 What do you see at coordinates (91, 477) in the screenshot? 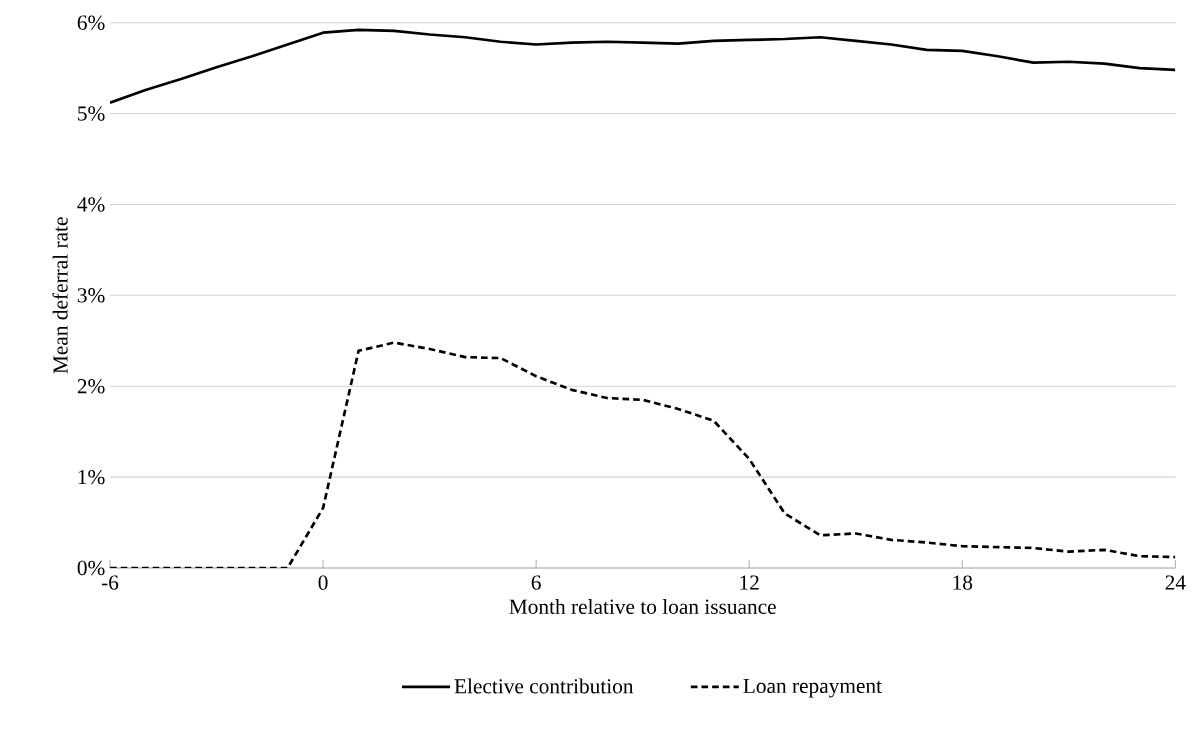
I see `y-tick-label: 1%` at bounding box center [91, 477].